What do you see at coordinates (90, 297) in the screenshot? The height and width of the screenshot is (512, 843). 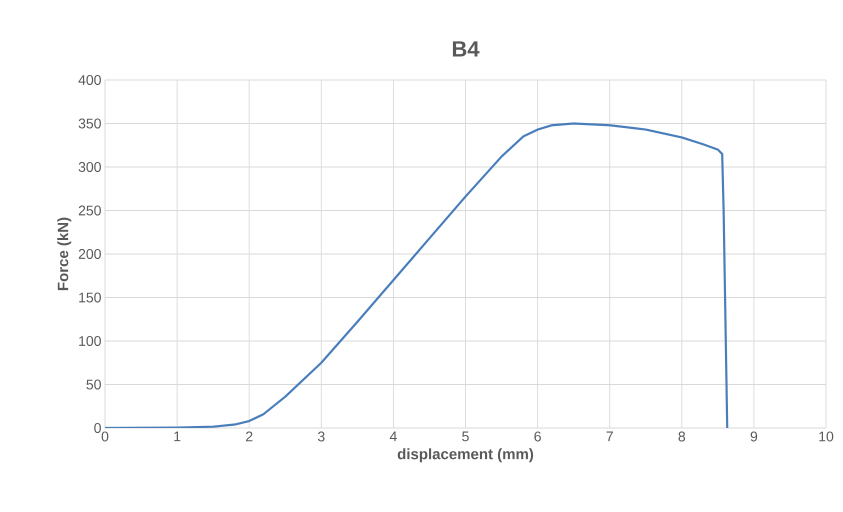 I see `y-tick-label: 150` at bounding box center [90, 297].